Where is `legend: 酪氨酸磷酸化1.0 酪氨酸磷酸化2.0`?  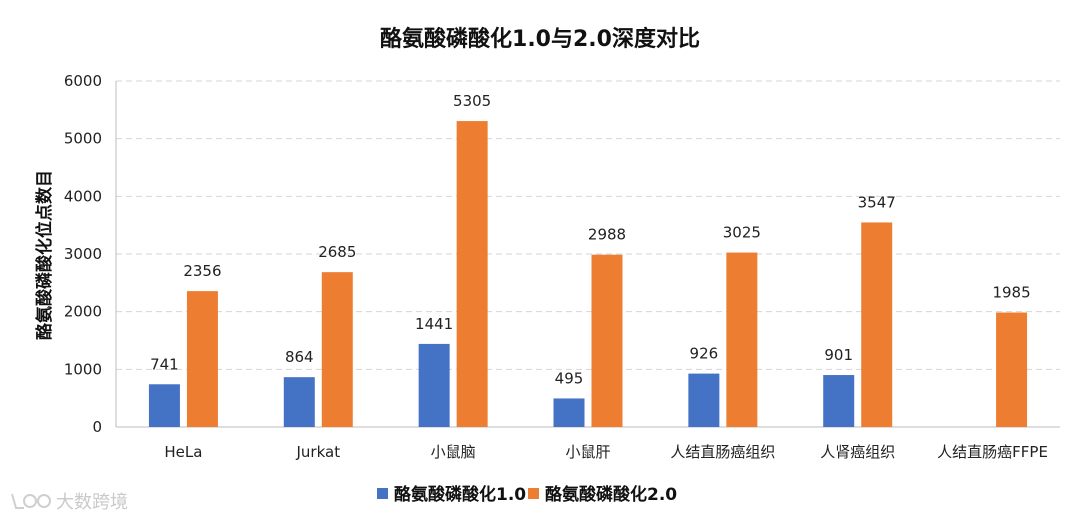 legend: 酪氨酸磷酸化1.0 酪氨酸磷酸化2.0 is located at coordinates (527, 494).